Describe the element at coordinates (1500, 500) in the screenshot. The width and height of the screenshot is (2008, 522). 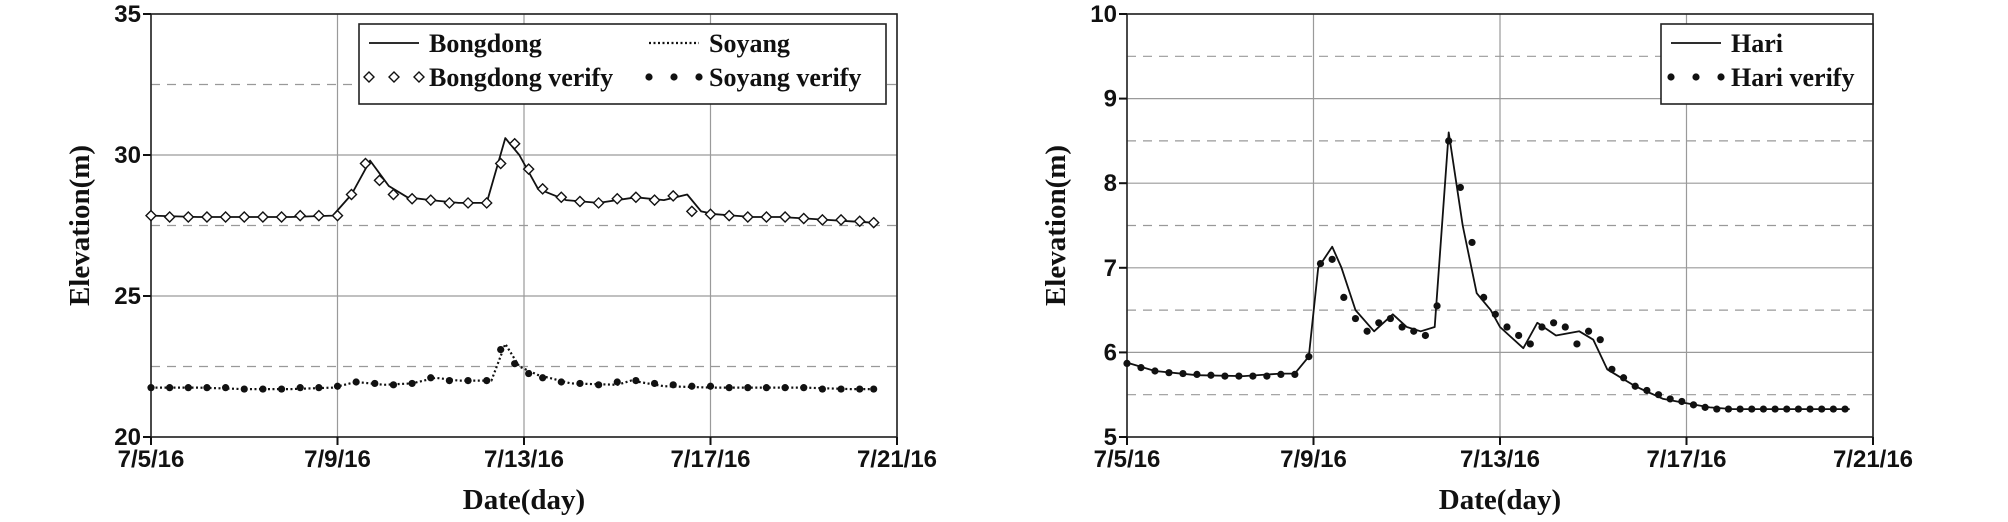
I see `x-axis-title: Date(day)` at that location.